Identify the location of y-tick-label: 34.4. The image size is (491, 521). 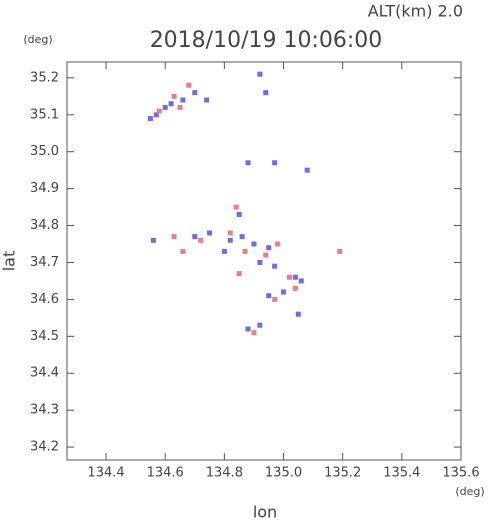
(44, 373).